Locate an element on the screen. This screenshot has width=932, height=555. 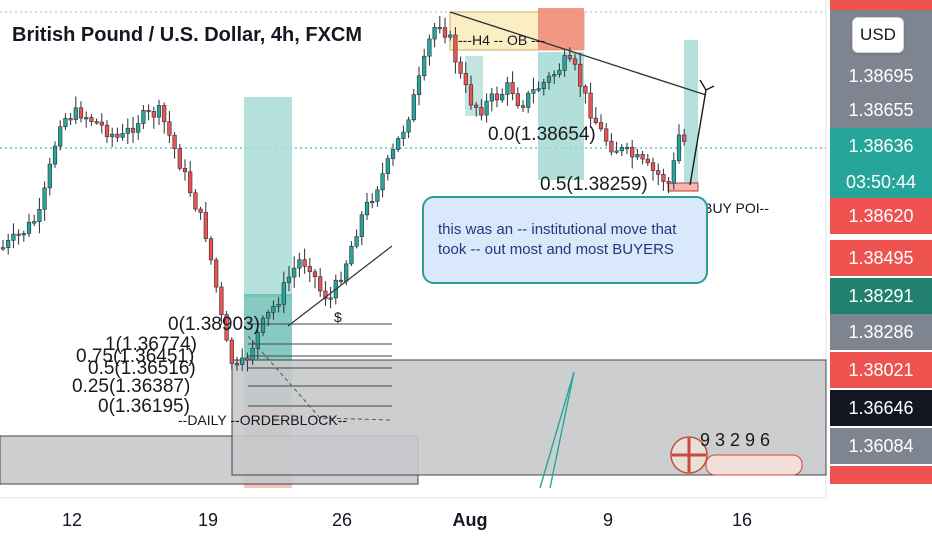
right-position-zone is located at coordinates (691, 114).